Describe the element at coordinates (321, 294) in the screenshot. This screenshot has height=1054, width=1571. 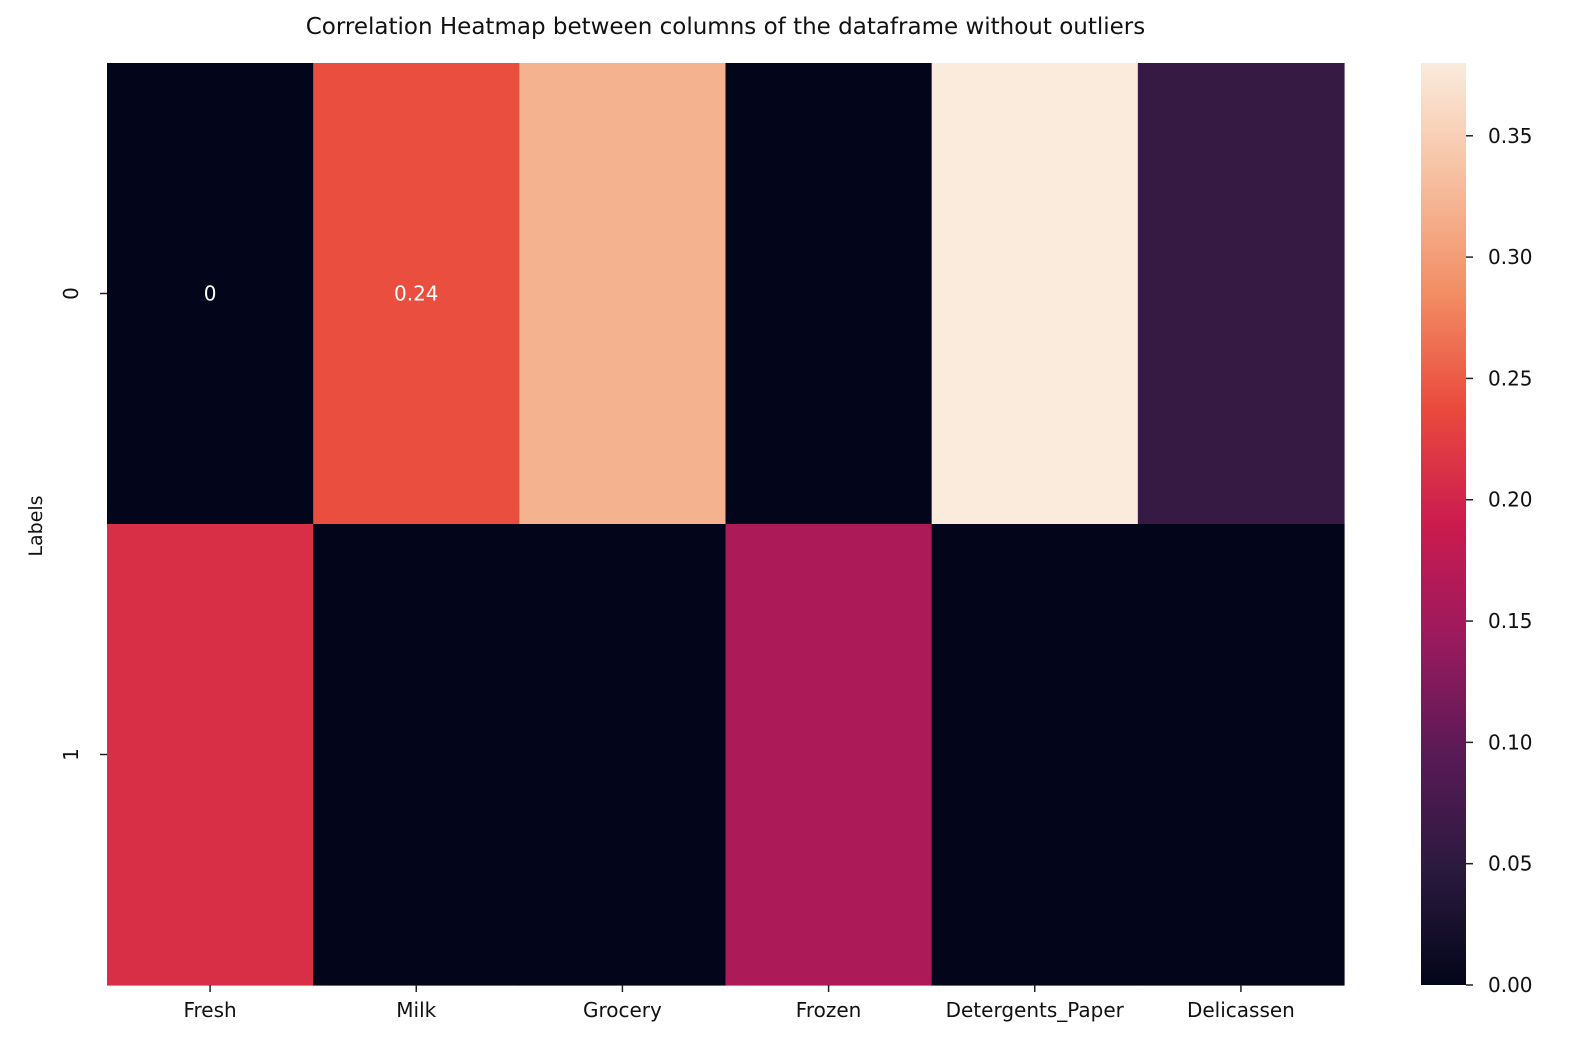
I see `cell-annotations: 0 0.24` at that location.